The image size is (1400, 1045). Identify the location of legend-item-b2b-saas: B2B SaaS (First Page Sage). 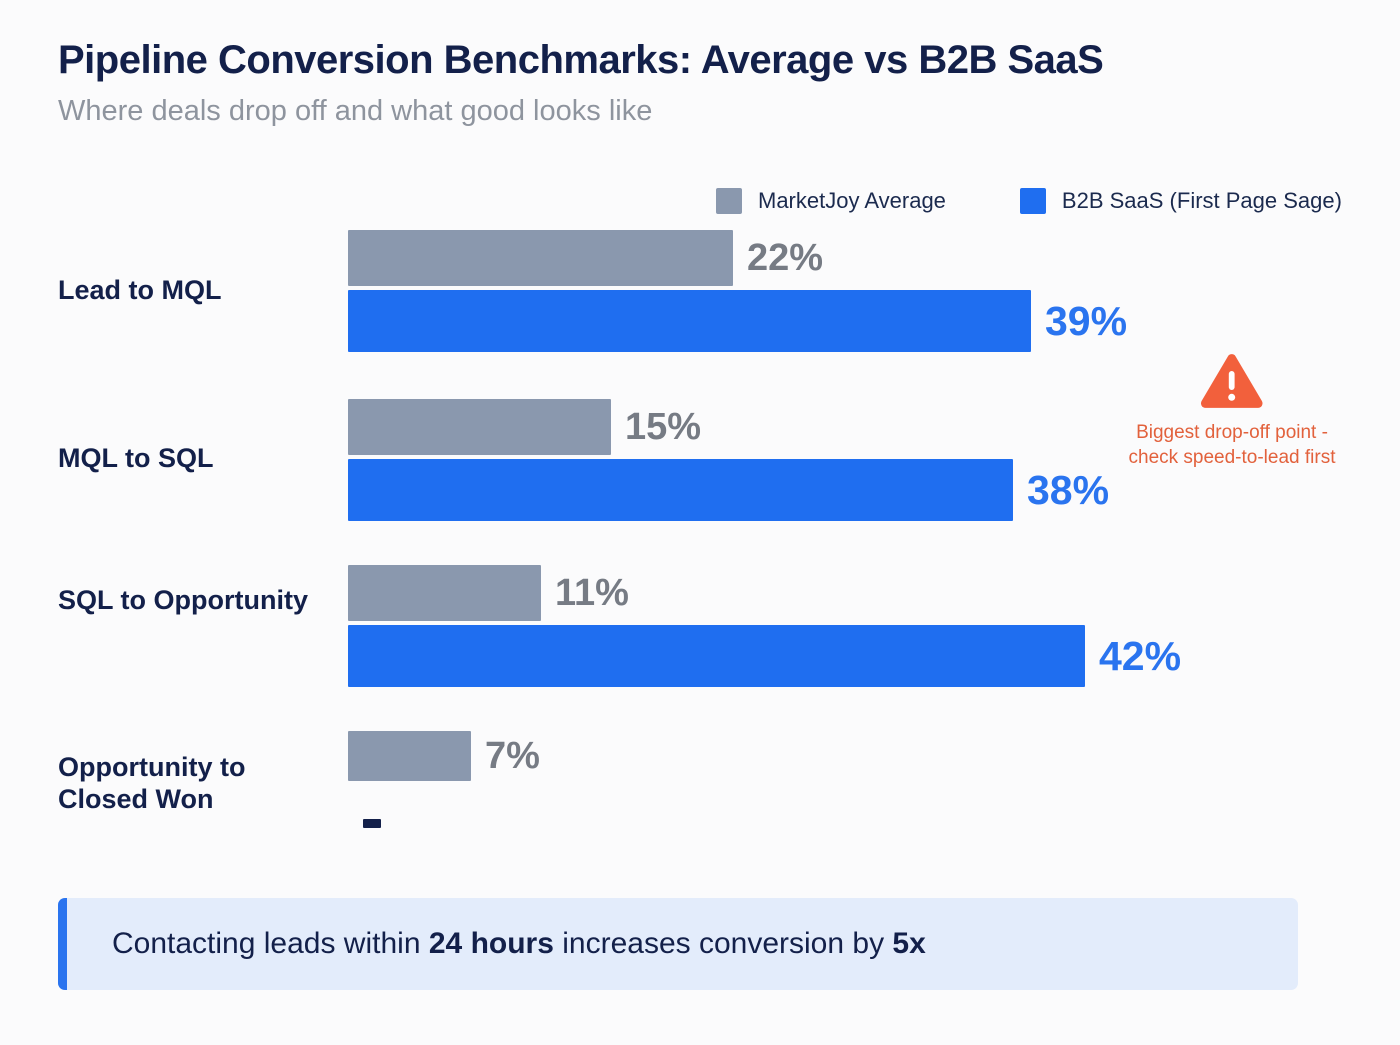
(1180, 201).